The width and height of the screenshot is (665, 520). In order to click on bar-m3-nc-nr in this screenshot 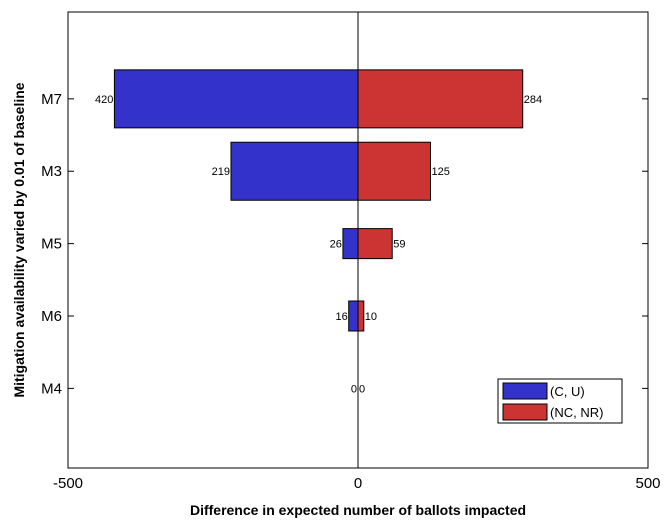, I will do `click(394, 171)`.